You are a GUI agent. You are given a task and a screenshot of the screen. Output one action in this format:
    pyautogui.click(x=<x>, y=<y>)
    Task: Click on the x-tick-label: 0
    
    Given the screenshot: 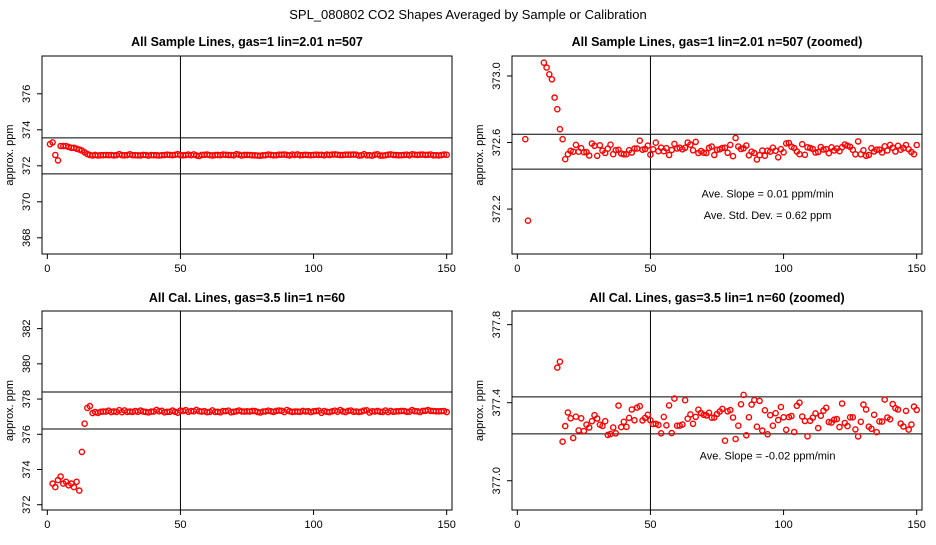 What is the action you would take?
    pyautogui.click(x=47, y=525)
    